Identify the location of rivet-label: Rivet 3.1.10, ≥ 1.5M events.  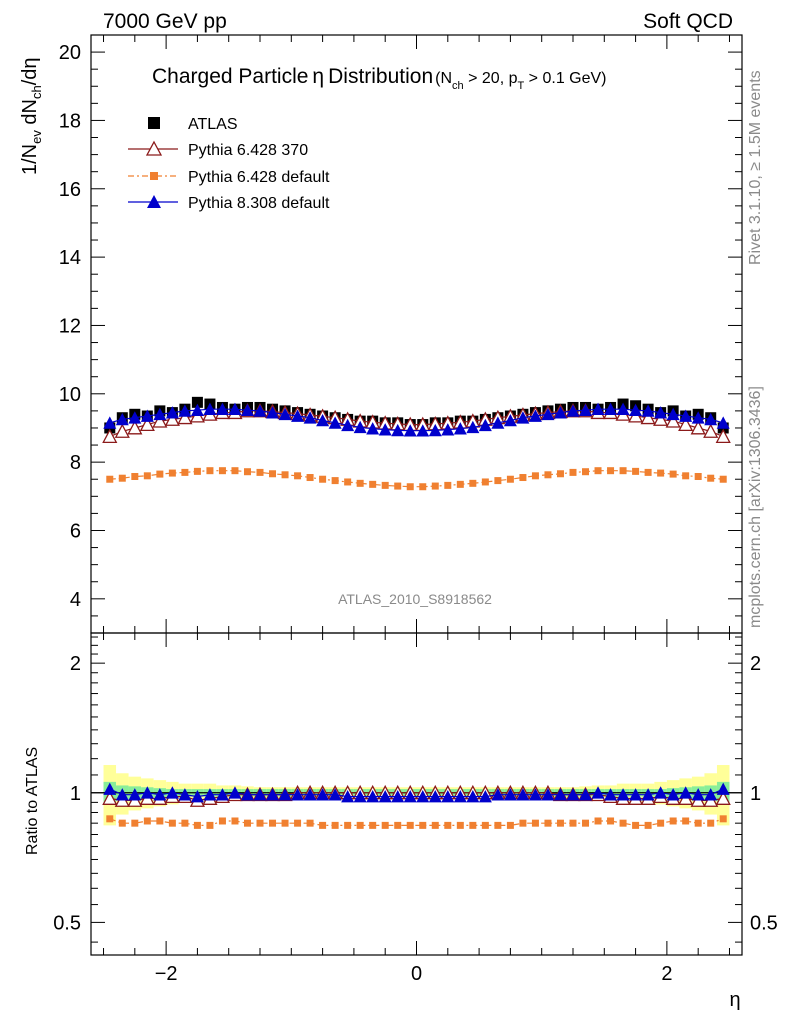
(755, 167).